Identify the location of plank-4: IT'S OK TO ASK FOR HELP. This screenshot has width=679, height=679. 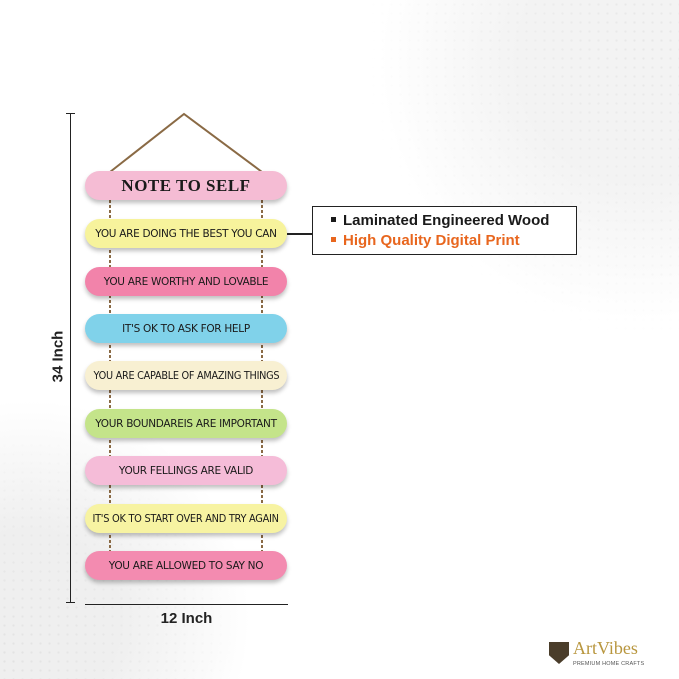
(186, 328).